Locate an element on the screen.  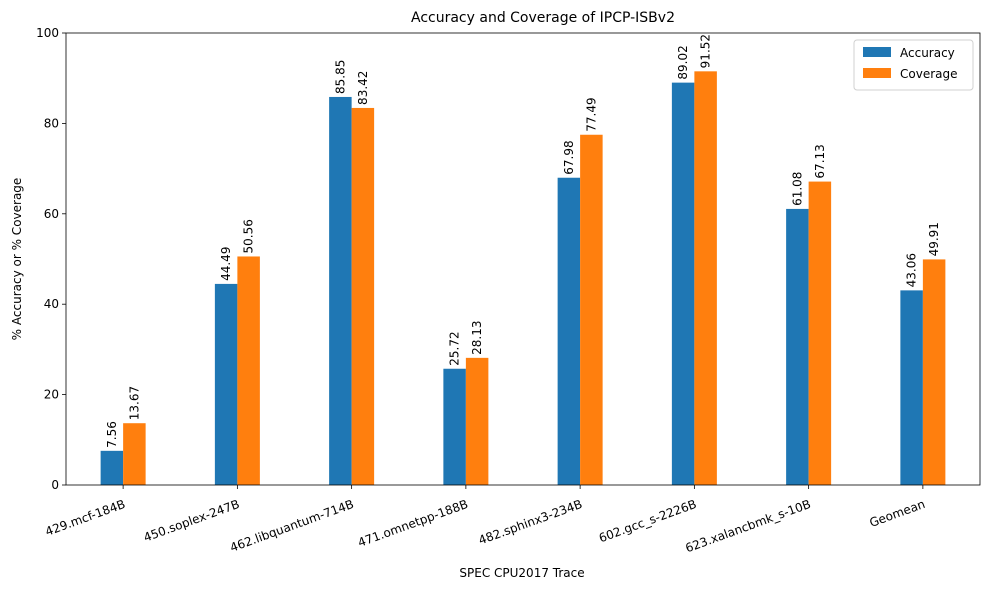
data-label-accuracy-2: 85.85 is located at coordinates (340, 77).